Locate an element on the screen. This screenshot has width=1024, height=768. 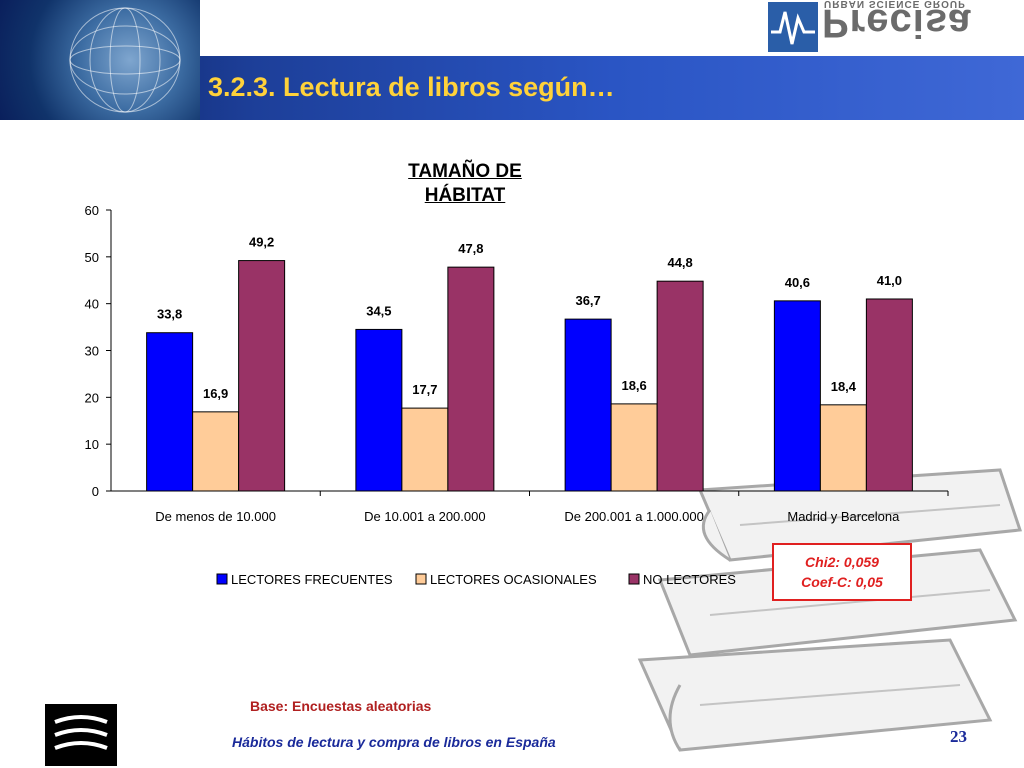
chart-title-line2: HÁBITAT is located at coordinates (465, 195).